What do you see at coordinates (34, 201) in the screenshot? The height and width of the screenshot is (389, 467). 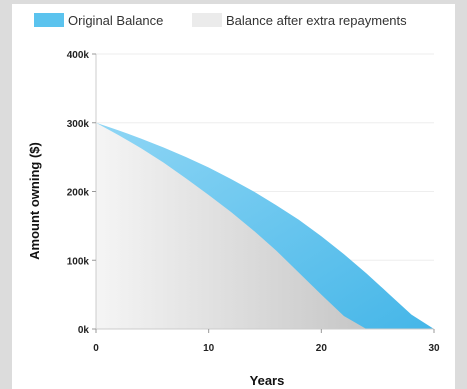 I see `y-axis-title: Amount owning ($)` at bounding box center [34, 201].